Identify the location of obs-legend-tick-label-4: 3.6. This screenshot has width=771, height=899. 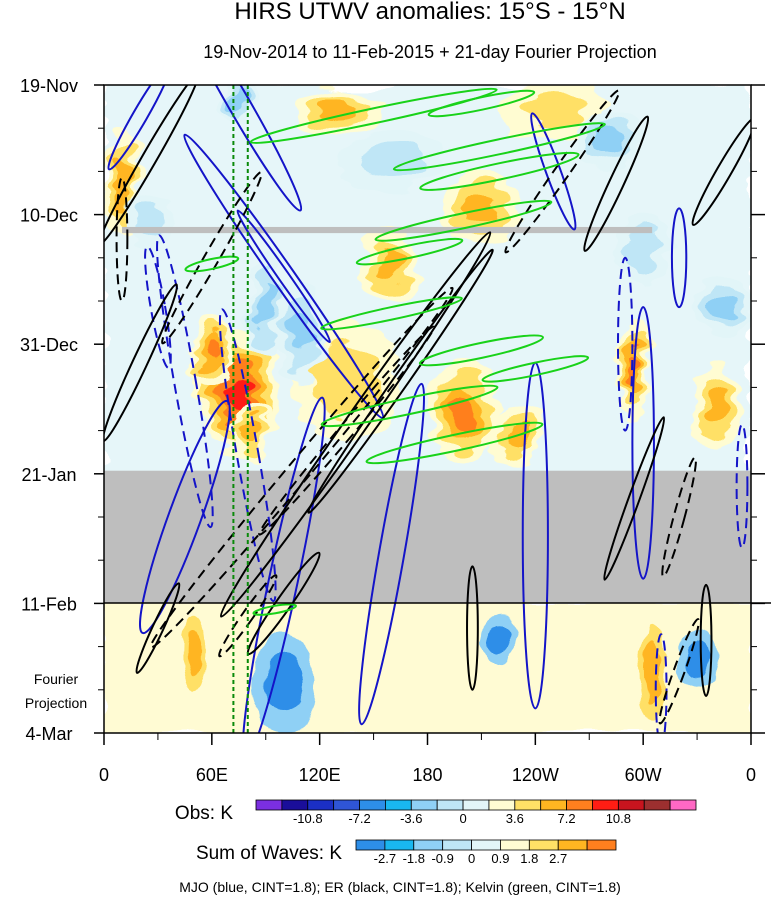
(515, 818).